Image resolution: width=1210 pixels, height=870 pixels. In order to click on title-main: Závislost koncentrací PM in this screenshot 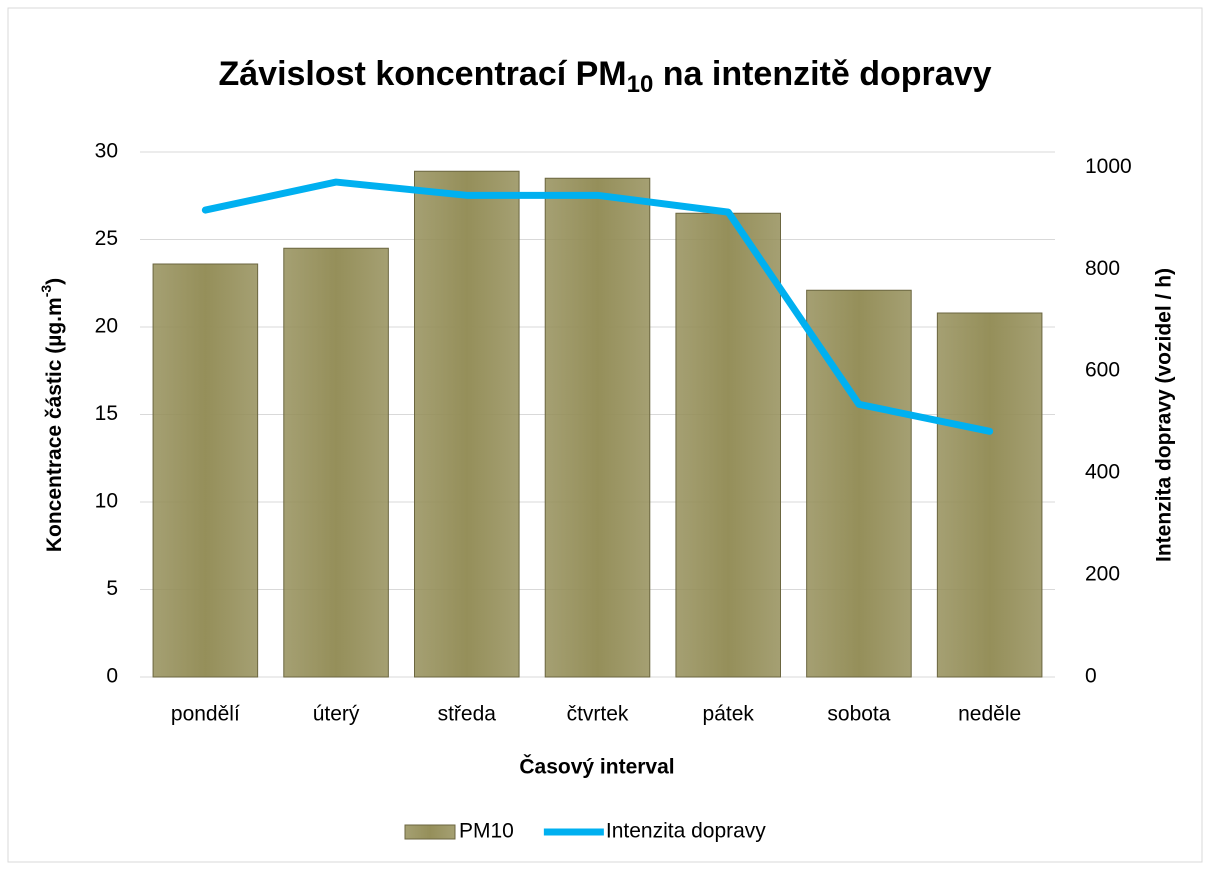, I will do `click(422, 74)`.